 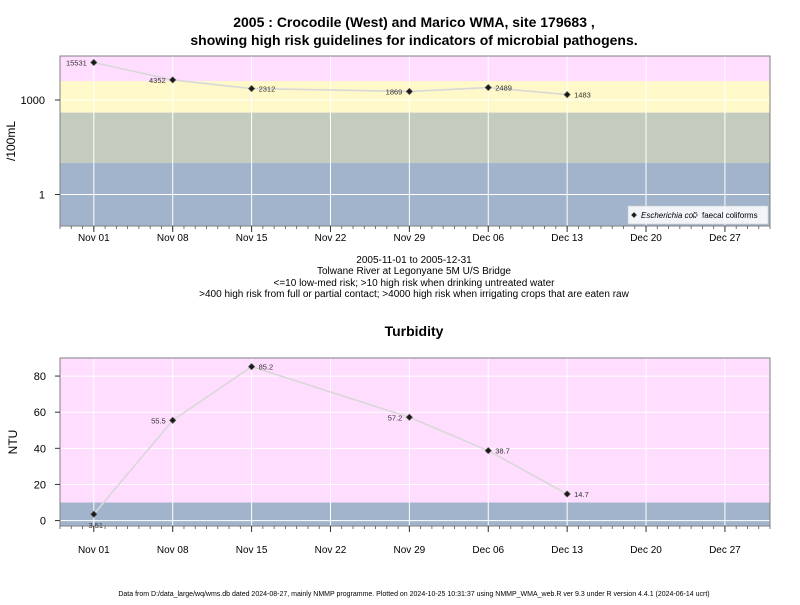 What do you see at coordinates (11, 141) in the screenshot?
I see `y-axis-label: /100mL` at bounding box center [11, 141].